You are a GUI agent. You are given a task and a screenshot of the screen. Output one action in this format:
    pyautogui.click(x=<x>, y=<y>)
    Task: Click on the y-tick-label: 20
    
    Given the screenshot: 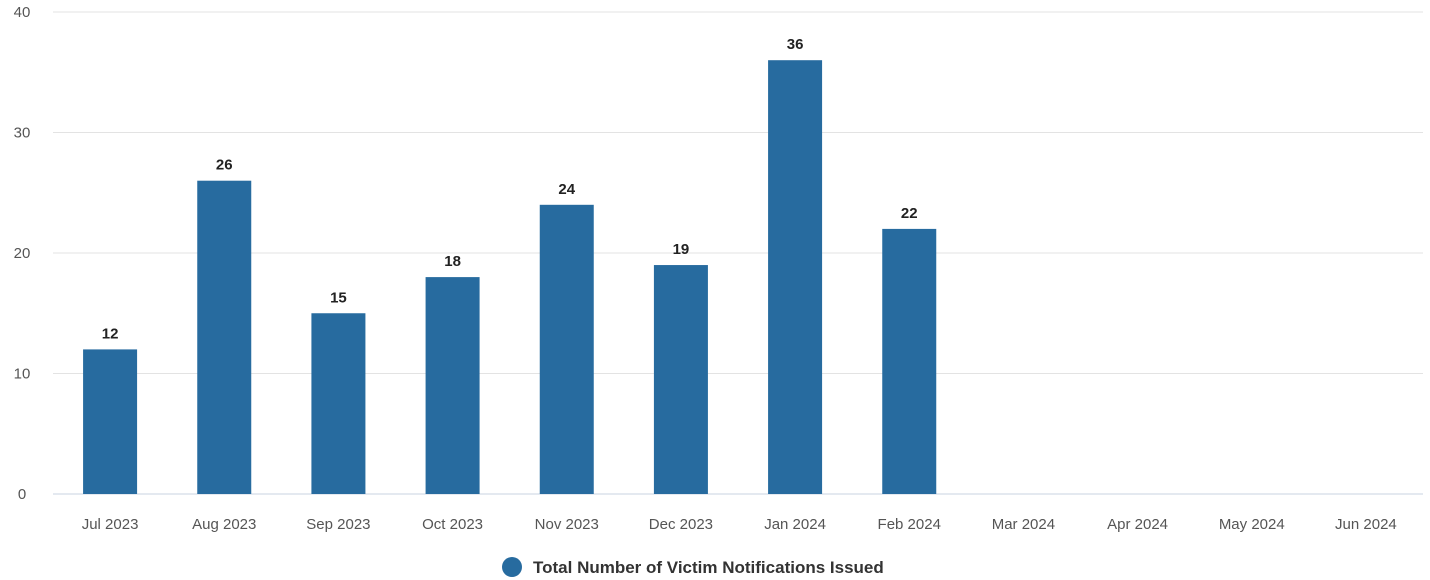 What is the action you would take?
    pyautogui.click(x=22, y=253)
    